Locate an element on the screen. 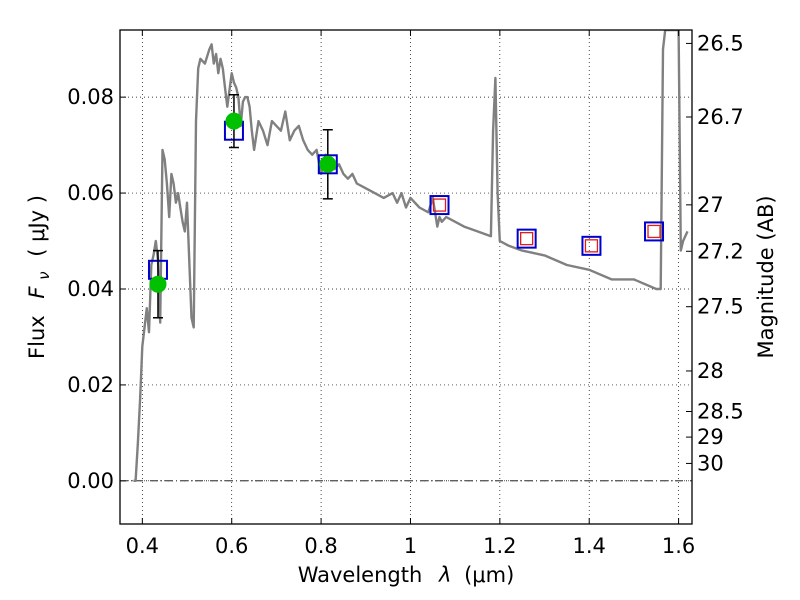 This screenshot has height=600, width=800. y-axis-label-unit: ( μJy ) is located at coordinates (37, 226).